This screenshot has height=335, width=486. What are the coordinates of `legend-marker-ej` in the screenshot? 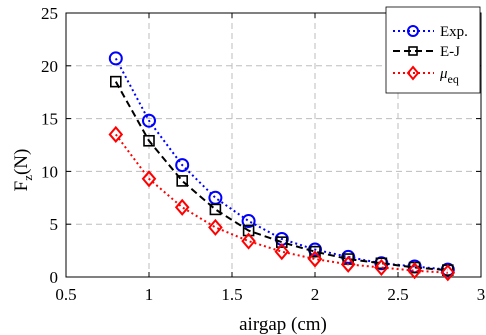 It's located at (413, 51).